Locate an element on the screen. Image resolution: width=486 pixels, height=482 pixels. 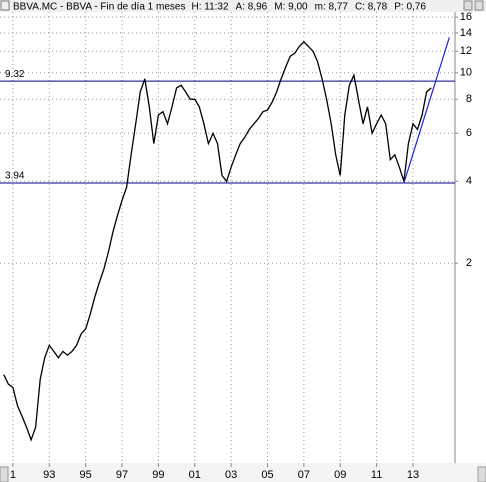
reference-label: 9.32 is located at coordinates (15, 74).